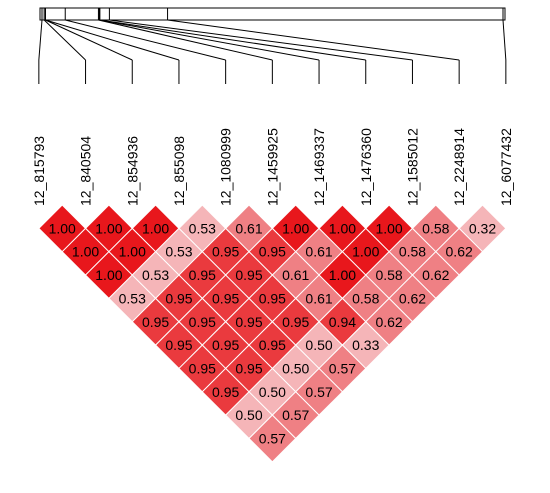 This screenshot has width=550, height=493. What do you see at coordinates (179, 171) in the screenshot?
I see `snp-label: 12_855098` at bounding box center [179, 171].